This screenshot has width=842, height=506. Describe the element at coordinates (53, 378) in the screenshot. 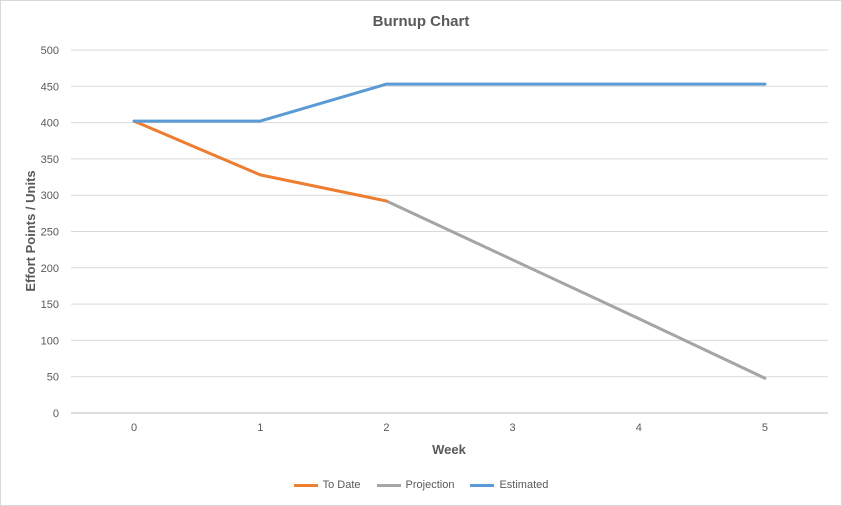

I see `y-tick-label: 50` at that location.